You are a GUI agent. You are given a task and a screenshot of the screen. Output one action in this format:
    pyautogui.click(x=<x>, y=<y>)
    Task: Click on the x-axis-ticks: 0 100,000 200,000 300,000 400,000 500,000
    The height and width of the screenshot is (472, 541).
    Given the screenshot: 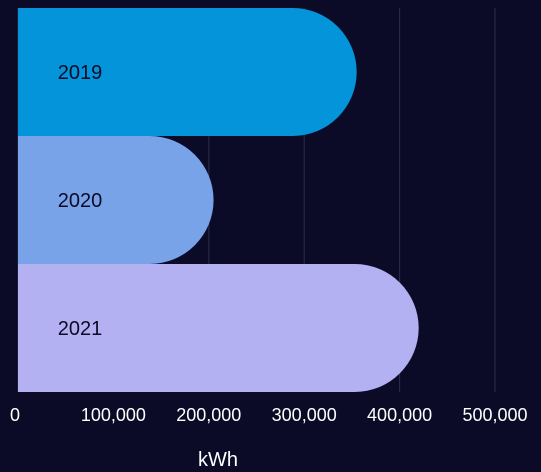 What is the action you would take?
    pyautogui.click(x=269, y=415)
    